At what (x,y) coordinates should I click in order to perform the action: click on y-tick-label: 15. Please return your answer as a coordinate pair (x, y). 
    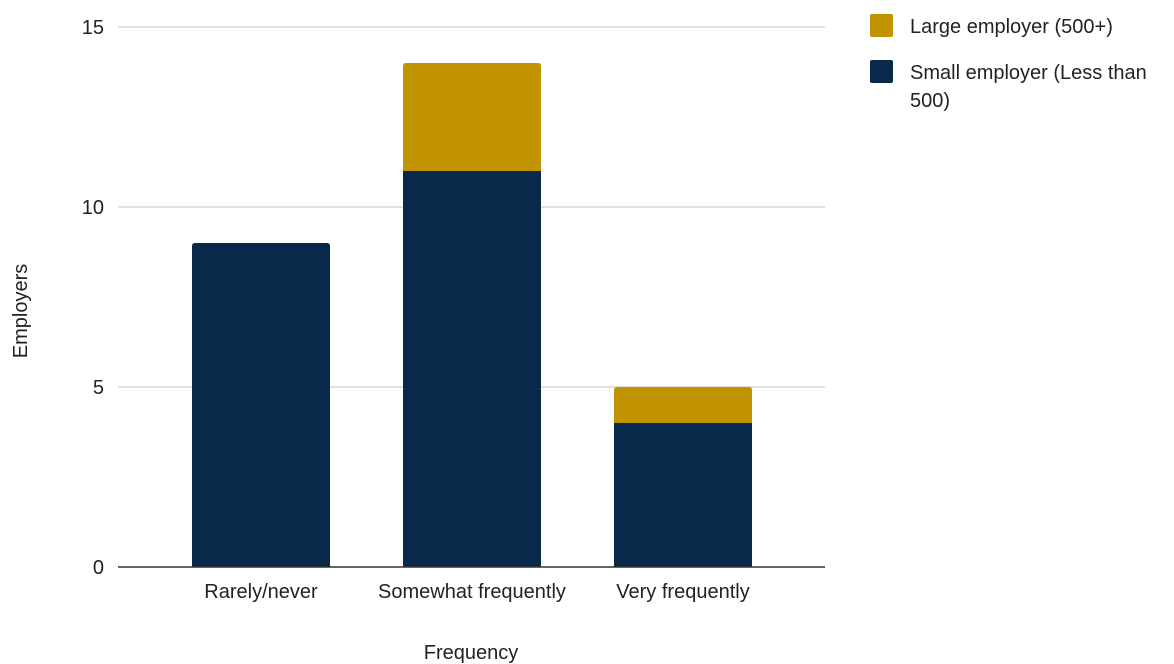
    Looking at the image, I should click on (93, 28).